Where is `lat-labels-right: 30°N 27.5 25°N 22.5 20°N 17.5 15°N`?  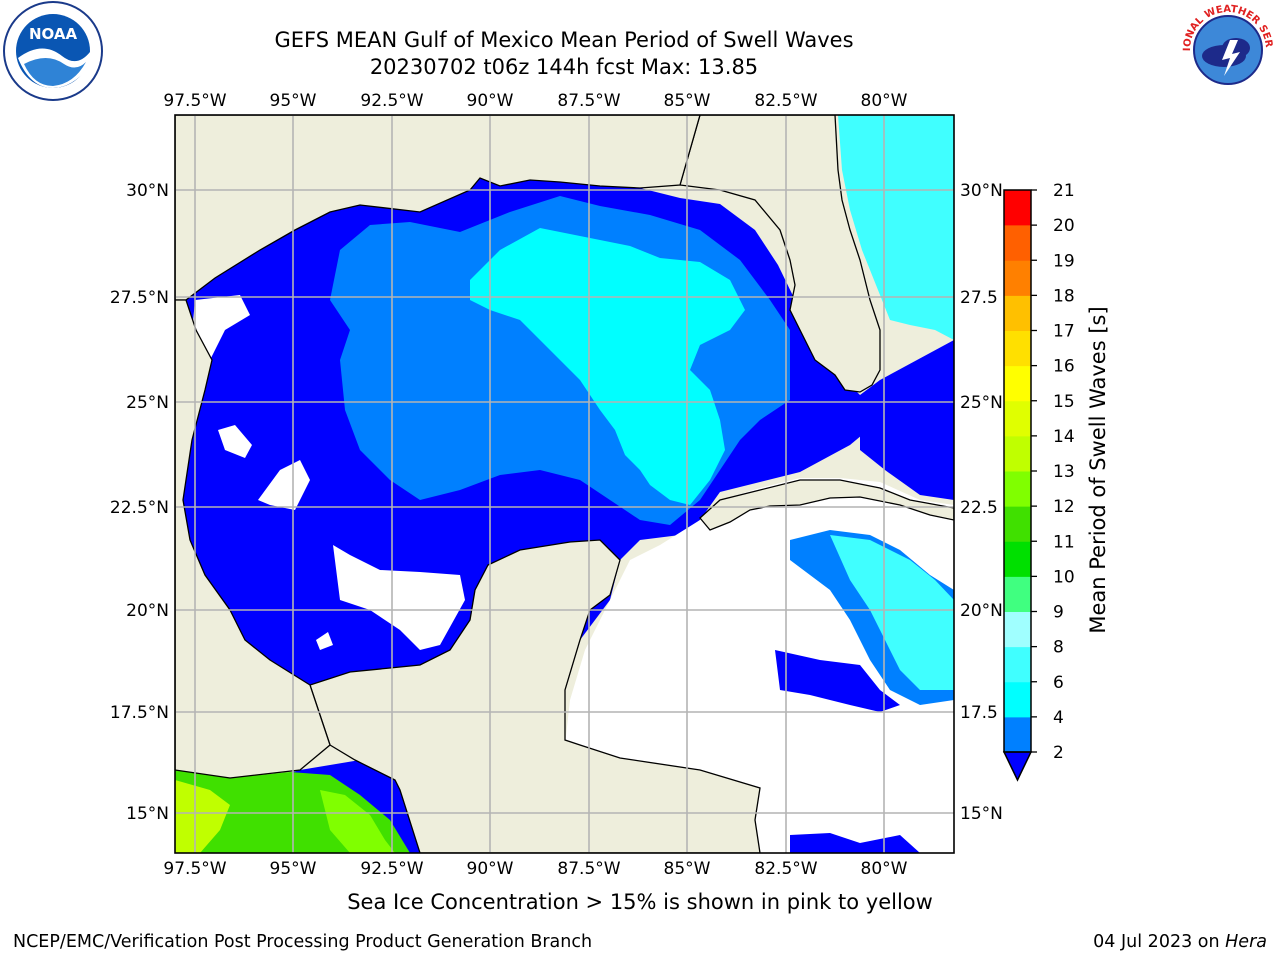 lat-labels-right: 30°N 27.5 25°N 22.5 20°N 17.5 15°N is located at coordinates (981, 502).